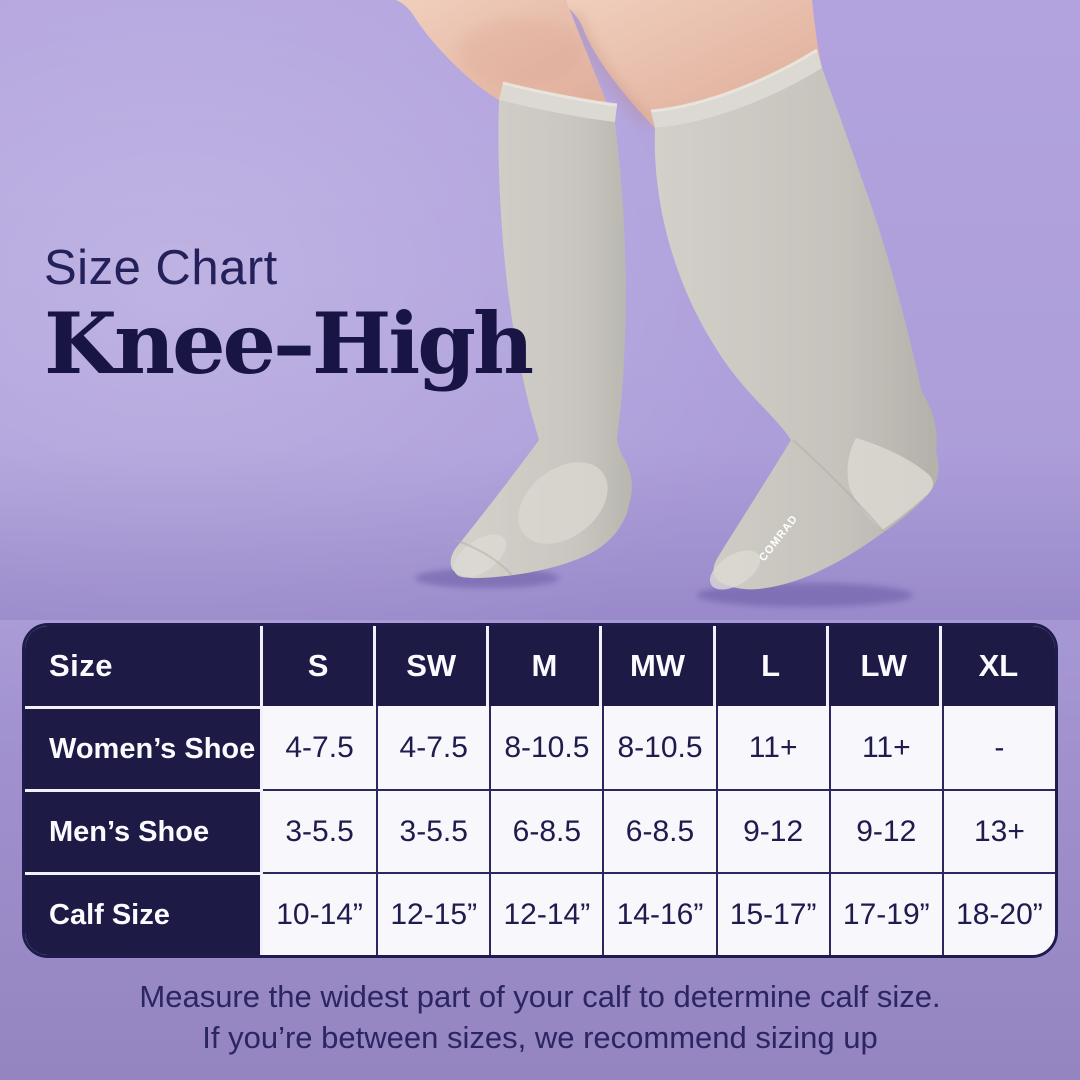  I want to click on table-cell: 17-19”, so click(885, 913).